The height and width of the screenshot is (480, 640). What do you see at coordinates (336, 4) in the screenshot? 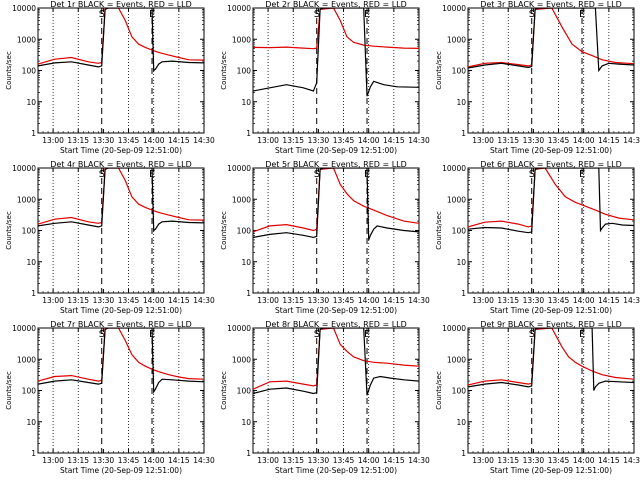
I see `panel-title: Det 2r BLACK = Events, RED = LLD` at bounding box center [336, 4].